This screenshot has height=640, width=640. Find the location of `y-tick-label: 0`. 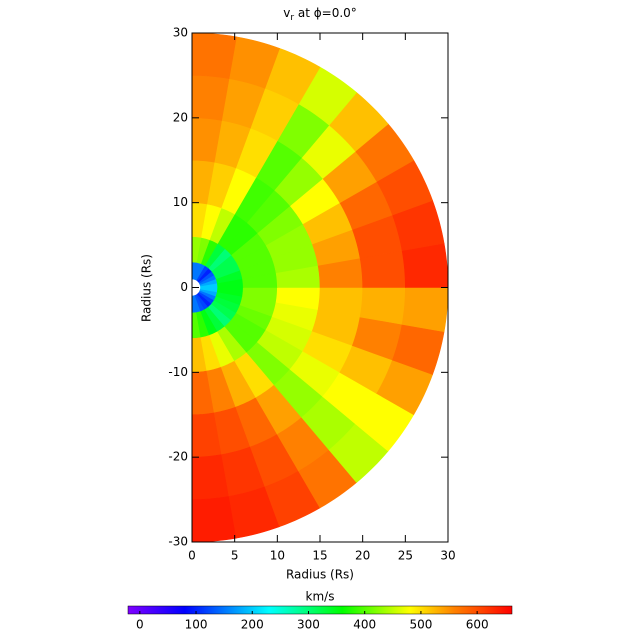

y-tick-label: 0 is located at coordinates (184, 287).